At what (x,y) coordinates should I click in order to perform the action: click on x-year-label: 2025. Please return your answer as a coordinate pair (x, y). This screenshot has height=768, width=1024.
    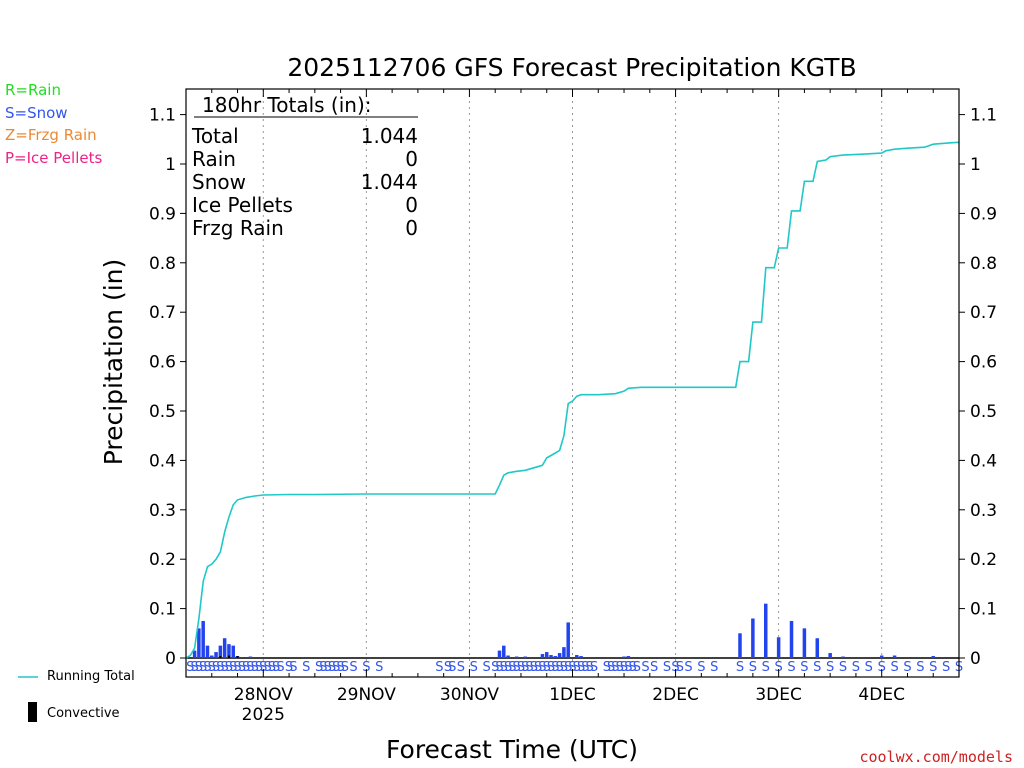
    Looking at the image, I should click on (263, 715).